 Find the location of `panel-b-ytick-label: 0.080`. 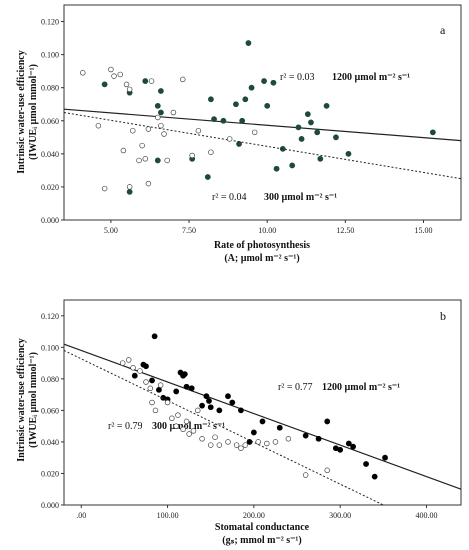

panel-b-ytick-label: 0.080 is located at coordinates (50, 379).